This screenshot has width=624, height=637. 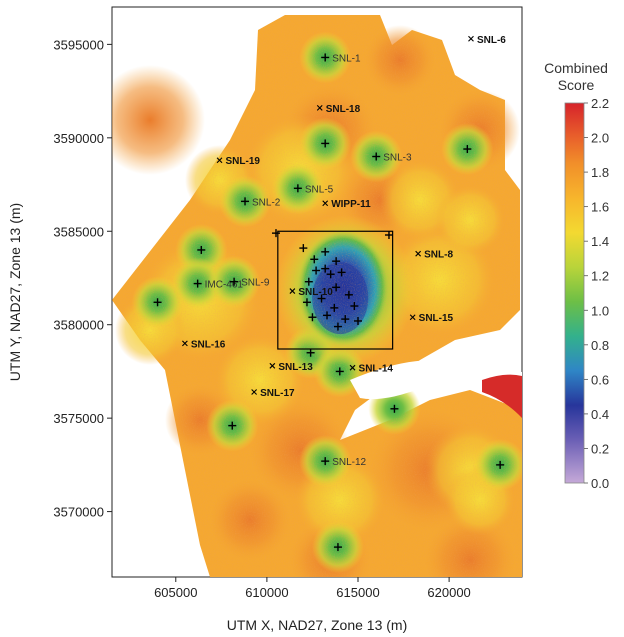 What do you see at coordinates (78, 44) in the screenshot?
I see `y-tick-label: 3595000` at bounding box center [78, 44].